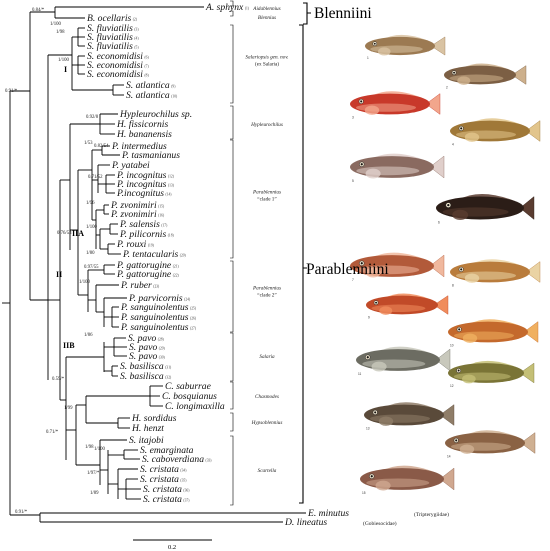  I want to click on tip-label: S. itajobi, so click(146, 440).